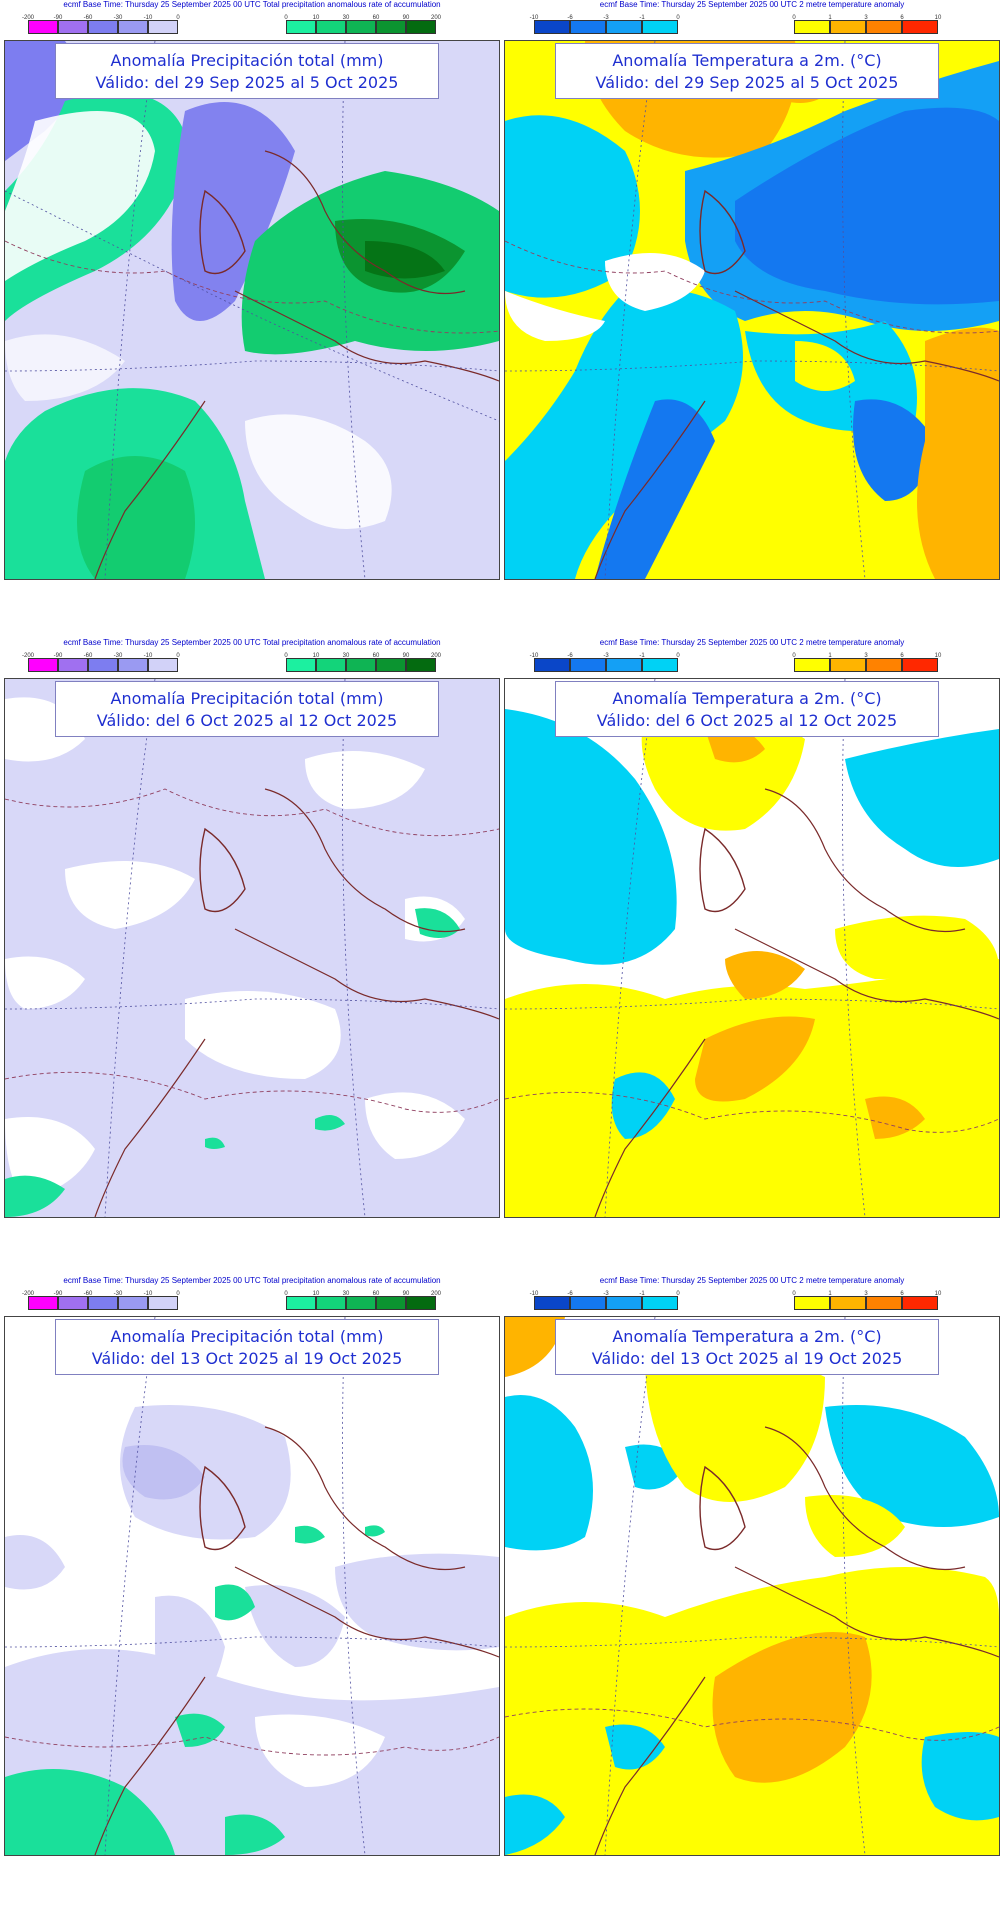  I want to click on legend-tick: -60, so click(88, 656).